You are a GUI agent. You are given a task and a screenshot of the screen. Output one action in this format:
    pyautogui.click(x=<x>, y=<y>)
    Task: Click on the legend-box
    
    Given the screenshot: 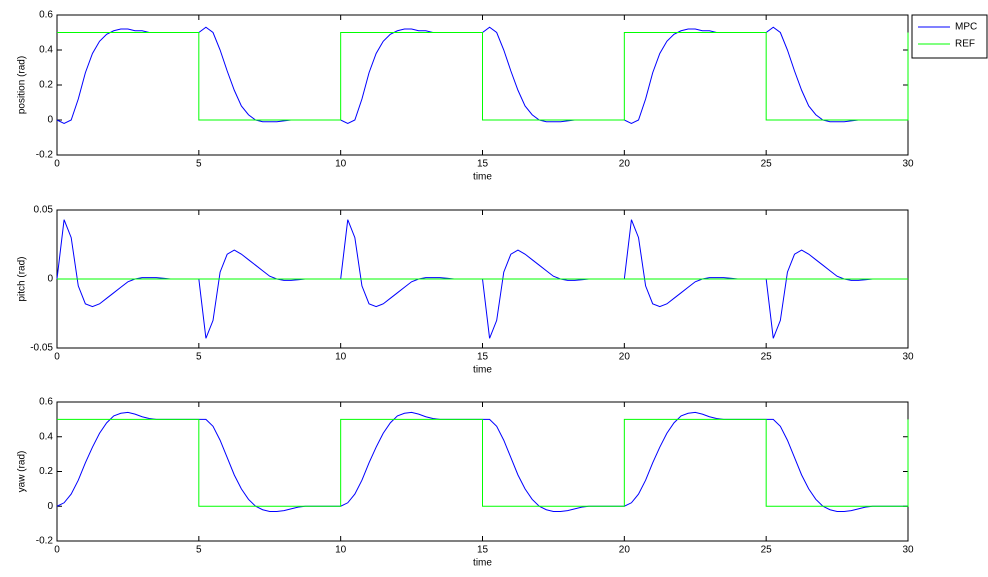 What is the action you would take?
    pyautogui.click(x=949, y=36)
    